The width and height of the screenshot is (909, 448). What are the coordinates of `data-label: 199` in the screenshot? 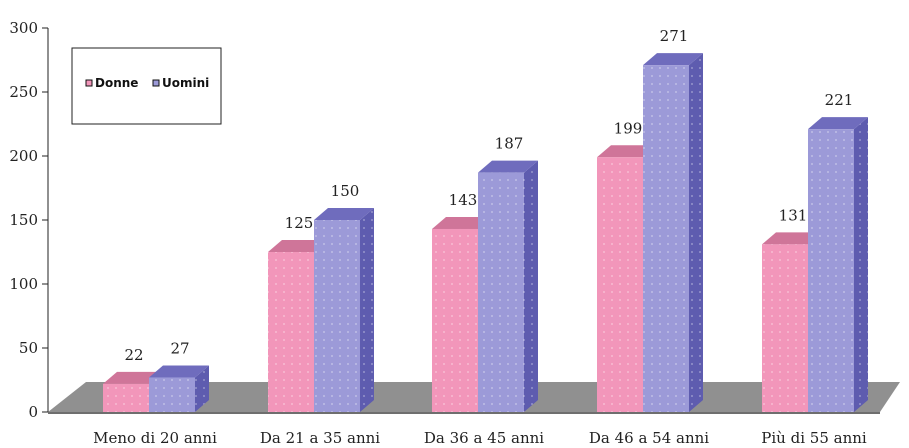 It's located at (628, 128).